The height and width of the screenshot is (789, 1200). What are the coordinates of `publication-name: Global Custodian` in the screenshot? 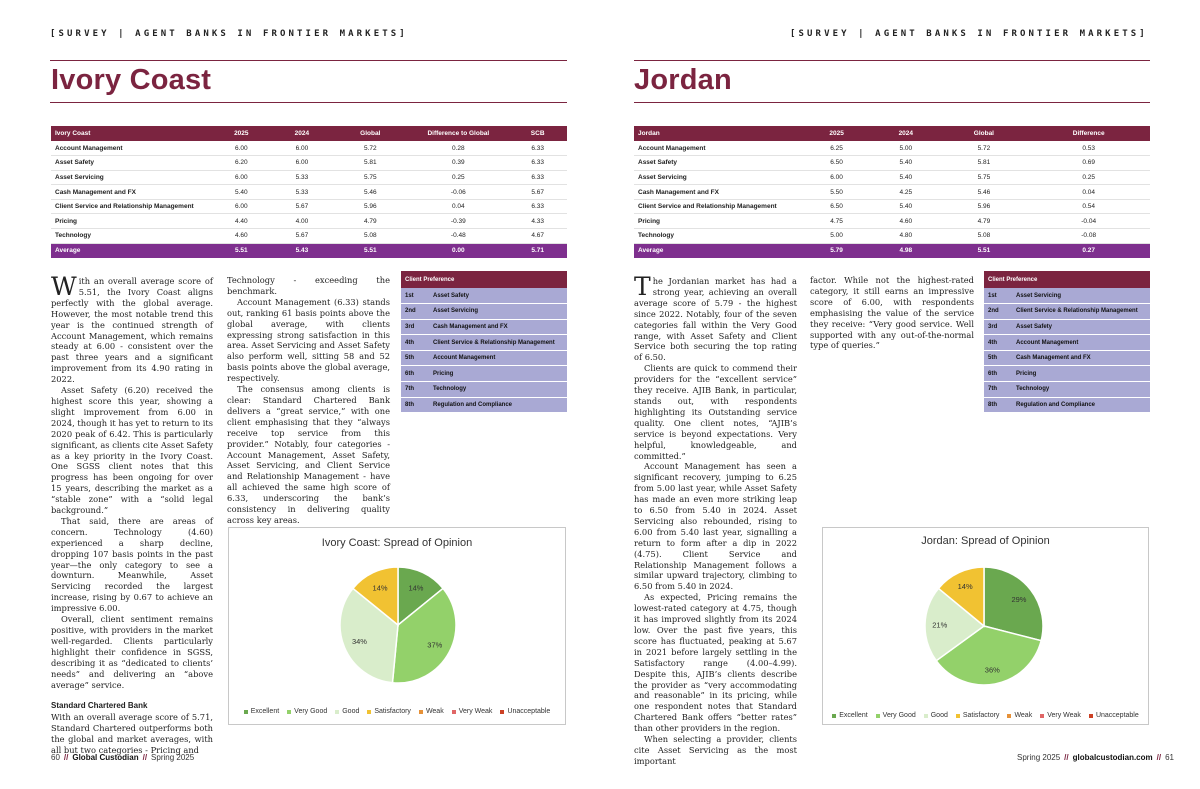 It's located at (105, 757).